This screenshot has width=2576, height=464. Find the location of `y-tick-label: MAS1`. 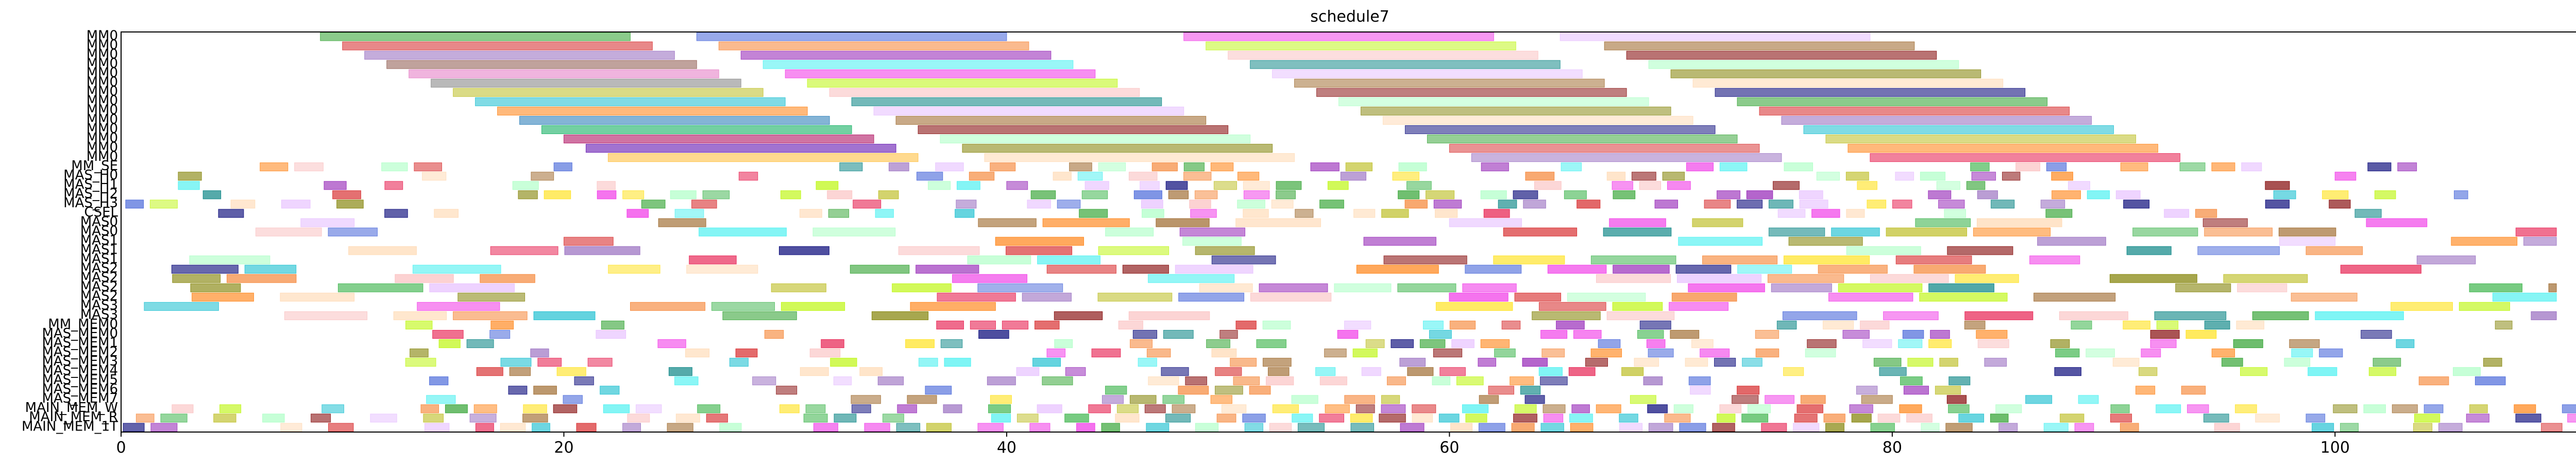

y-tick-label: MAS1 is located at coordinates (99, 259).